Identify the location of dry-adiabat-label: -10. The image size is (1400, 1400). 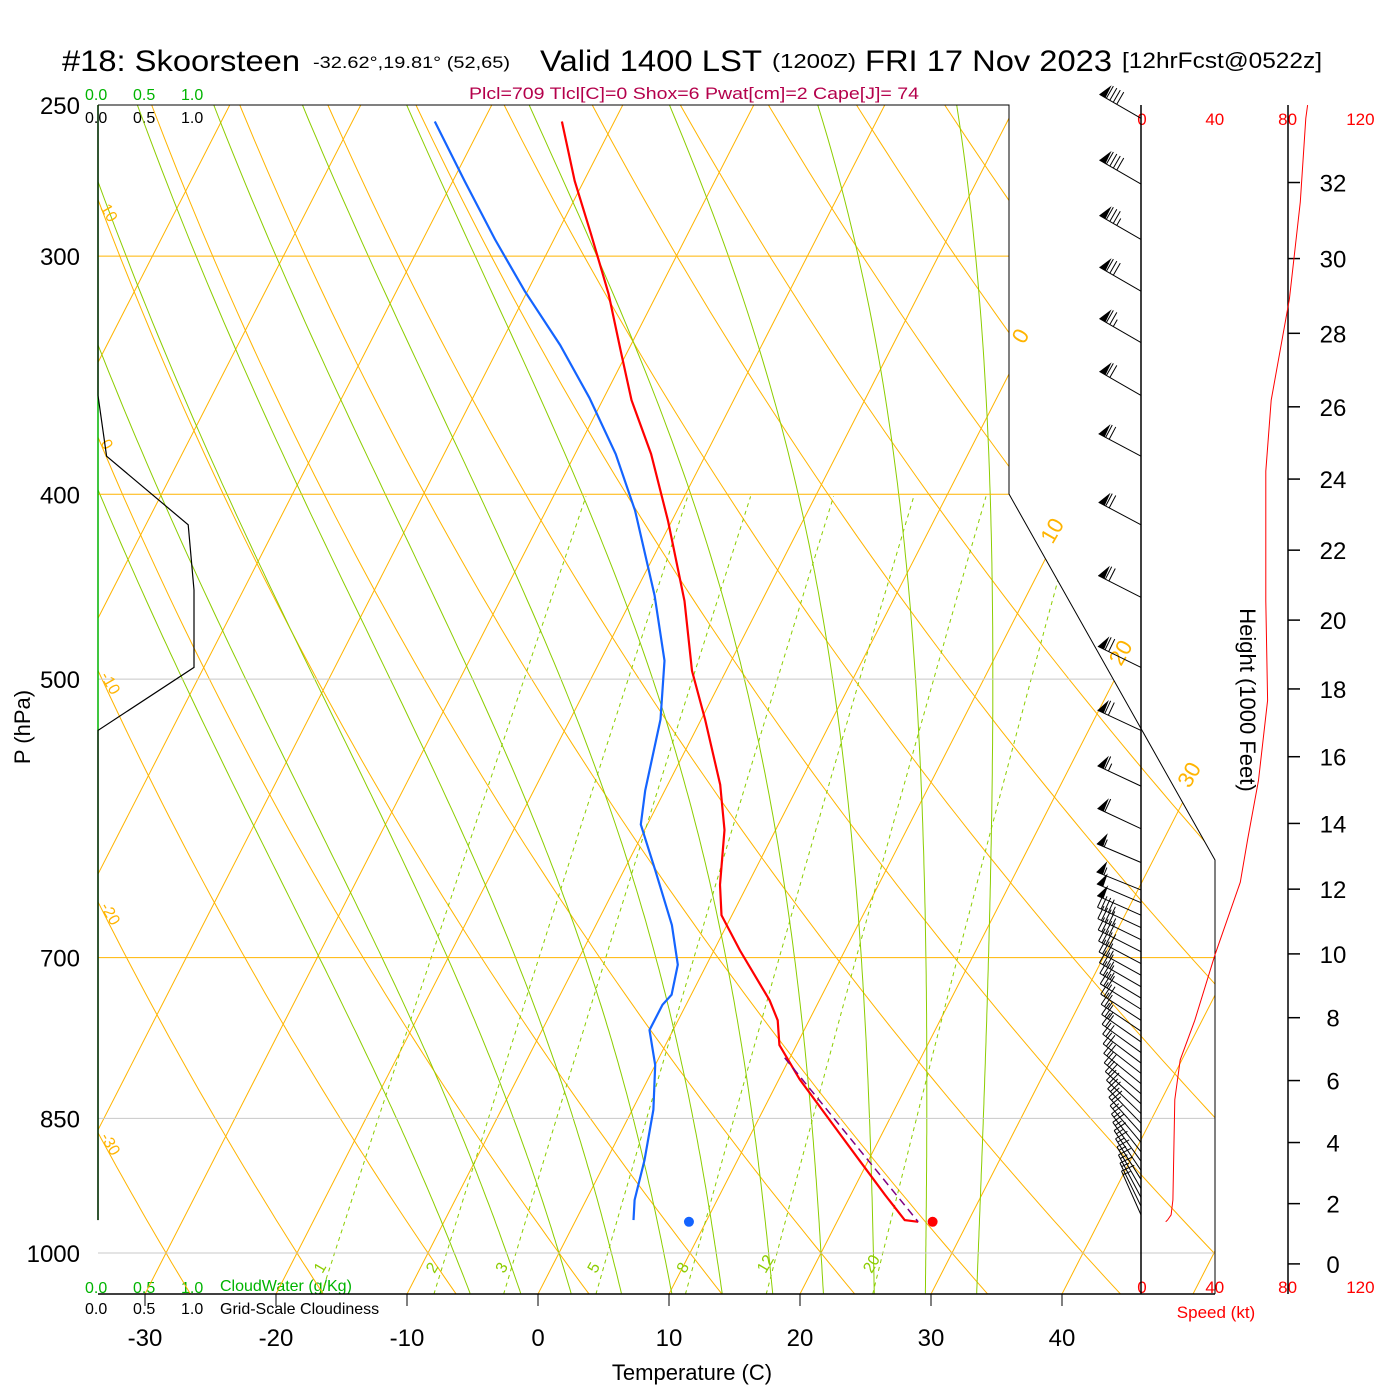
(110, 683).